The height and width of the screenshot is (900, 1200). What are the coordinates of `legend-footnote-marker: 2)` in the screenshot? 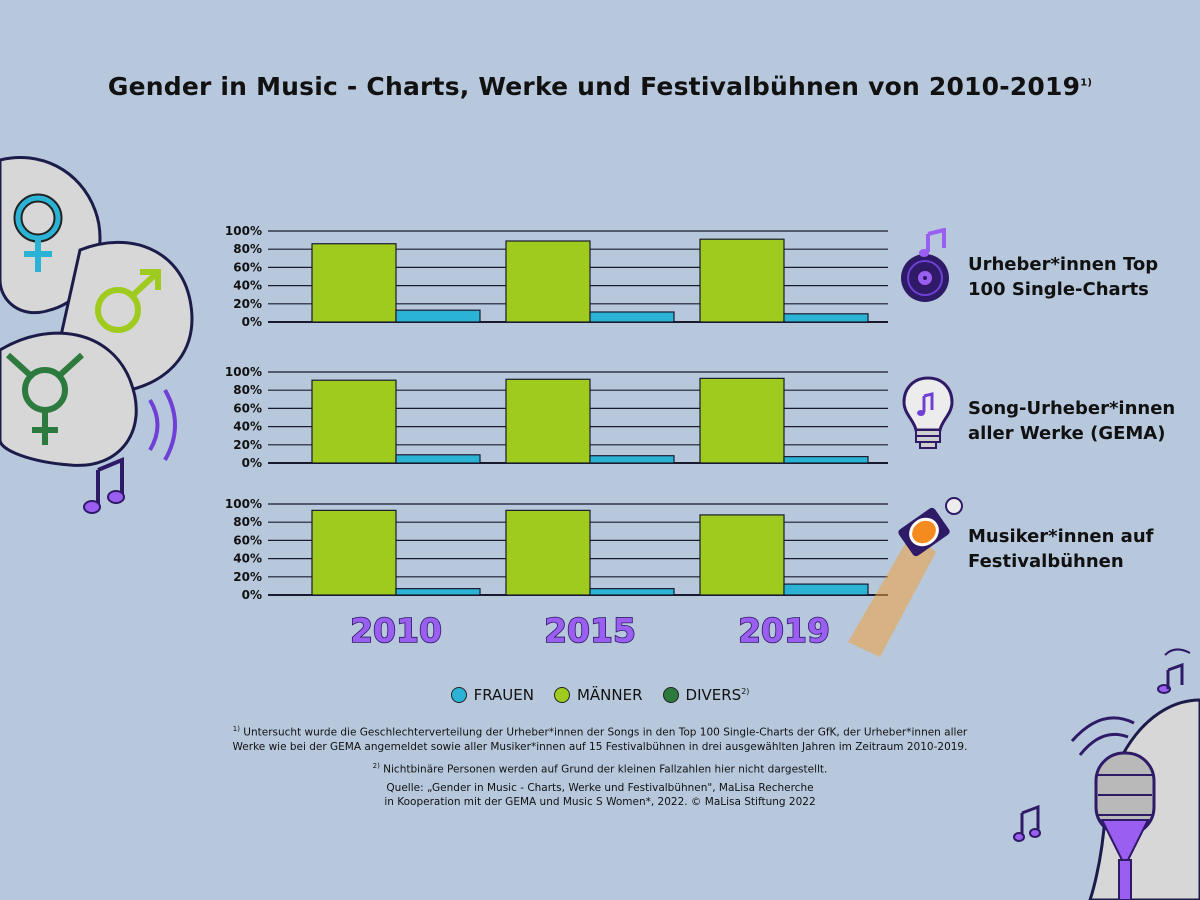 It's located at (745, 691).